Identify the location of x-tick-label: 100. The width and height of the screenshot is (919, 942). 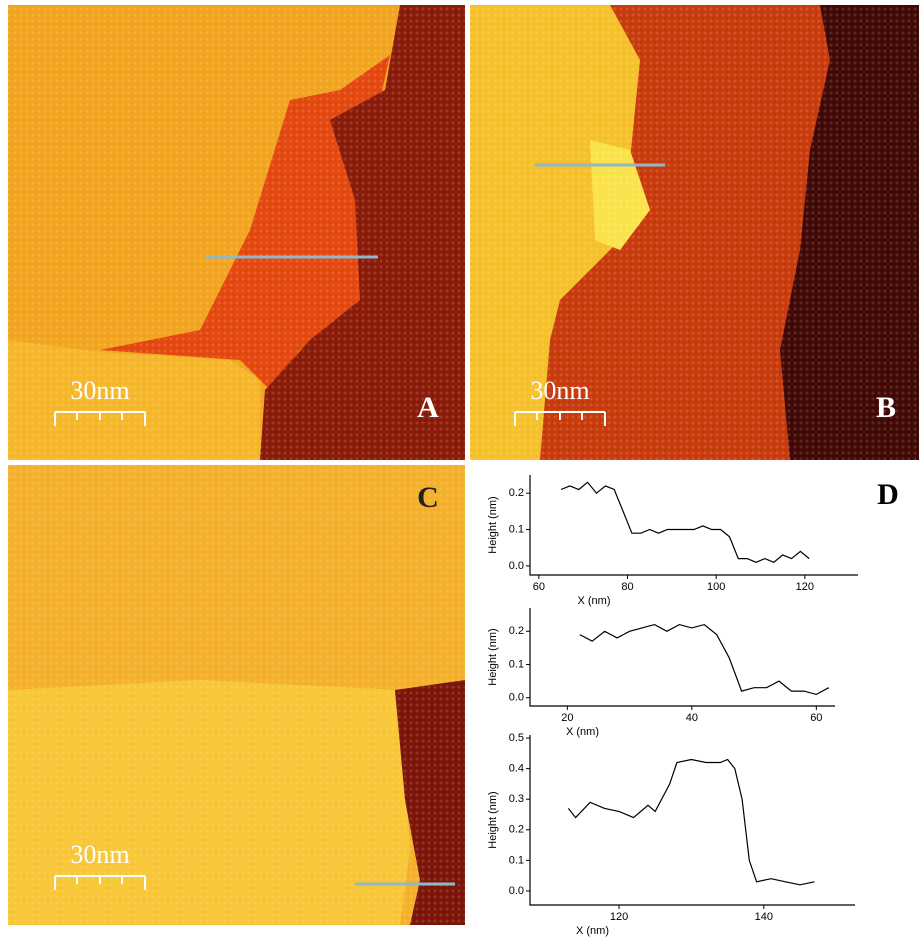
(716, 587).